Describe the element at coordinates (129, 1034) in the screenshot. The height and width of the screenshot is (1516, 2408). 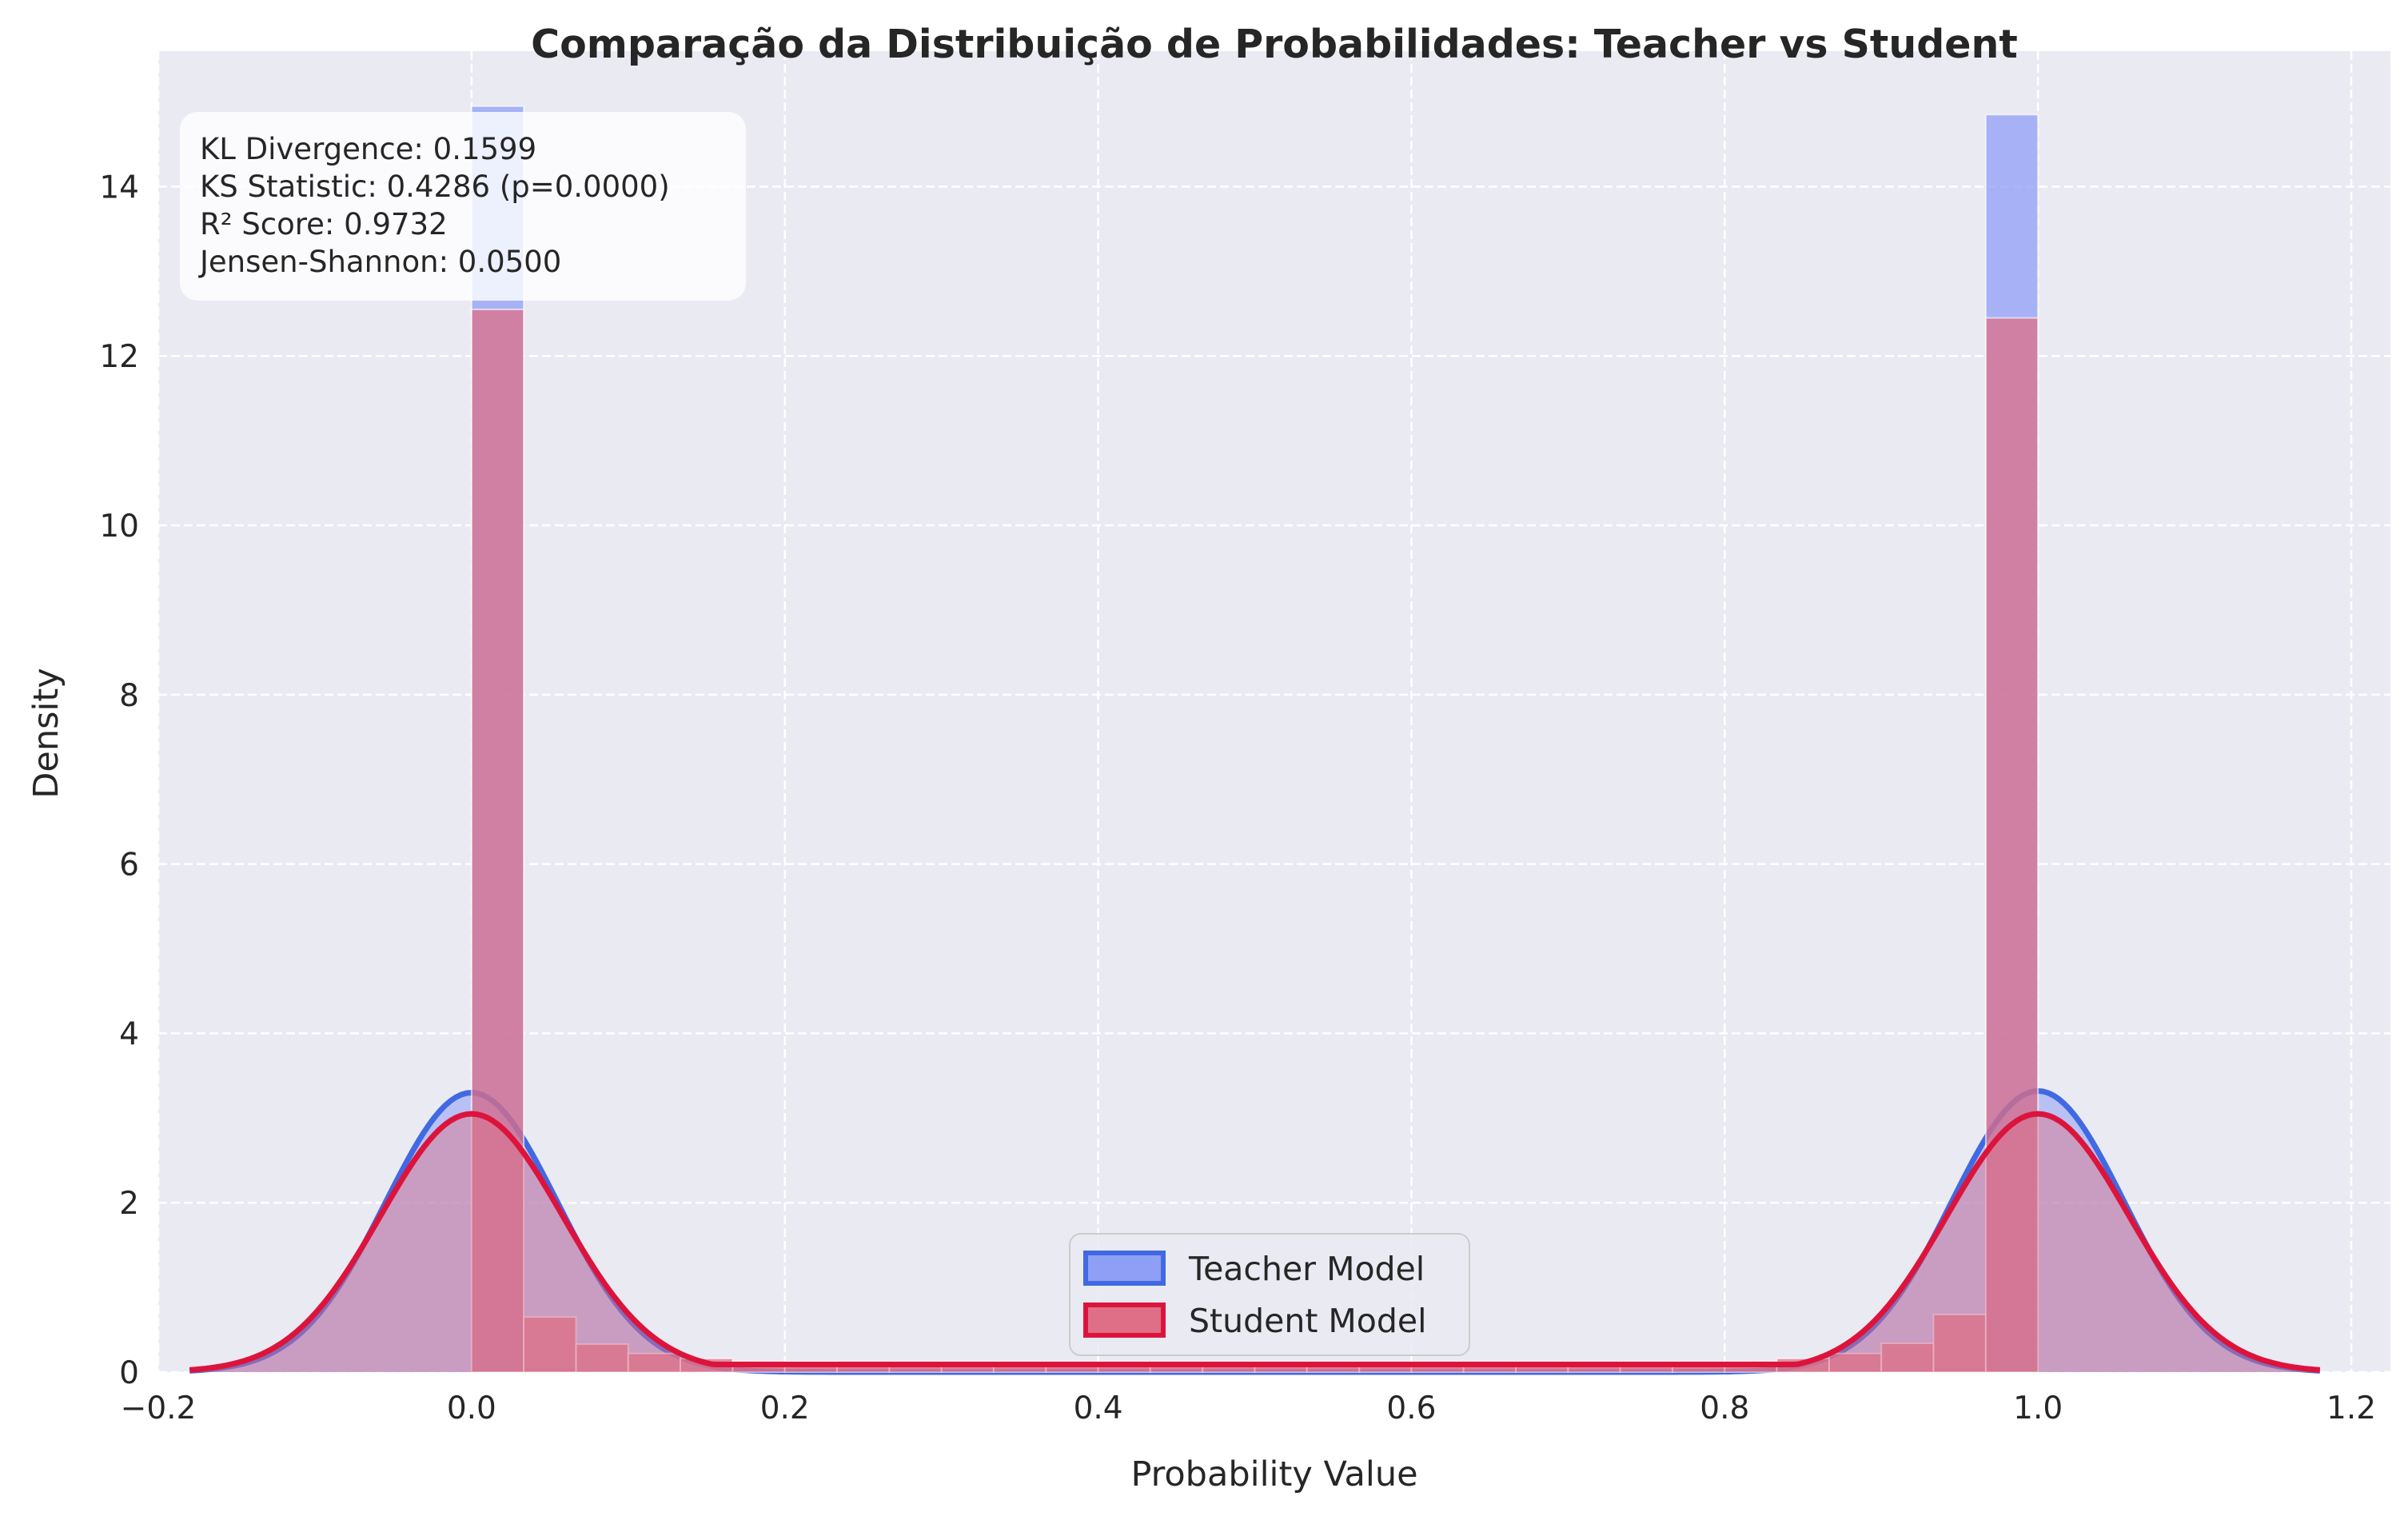
I see `y-tick-label-2: 4` at that location.